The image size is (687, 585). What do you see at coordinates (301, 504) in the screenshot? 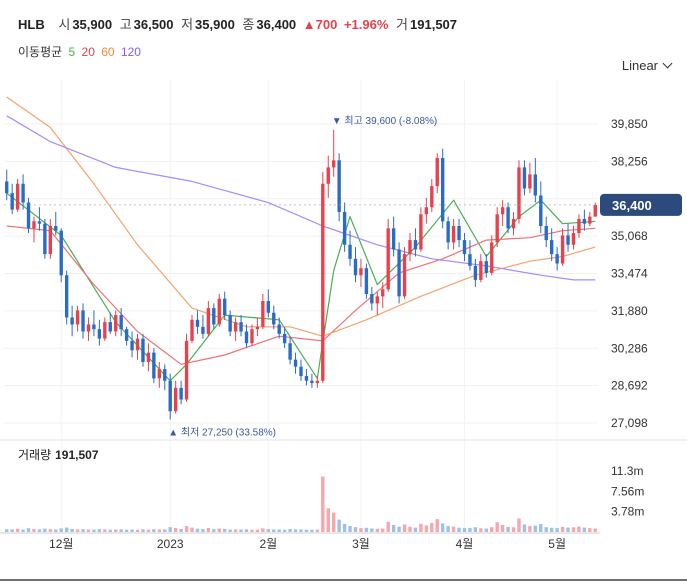
I see `volume-bars` at bounding box center [301, 504].